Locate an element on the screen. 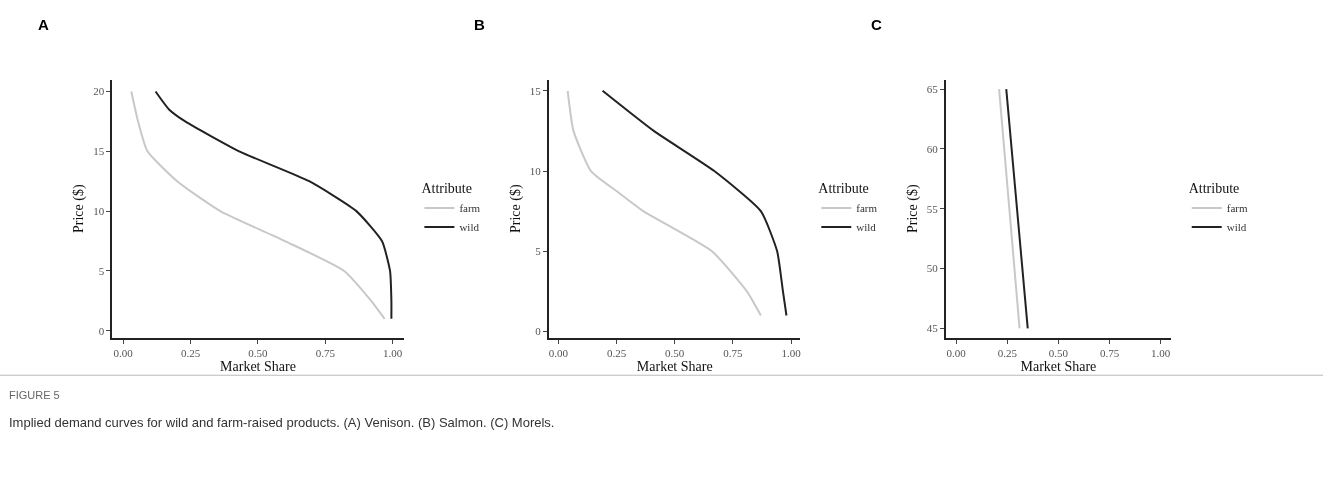  y-tick-label: 60 is located at coordinates (932, 148).